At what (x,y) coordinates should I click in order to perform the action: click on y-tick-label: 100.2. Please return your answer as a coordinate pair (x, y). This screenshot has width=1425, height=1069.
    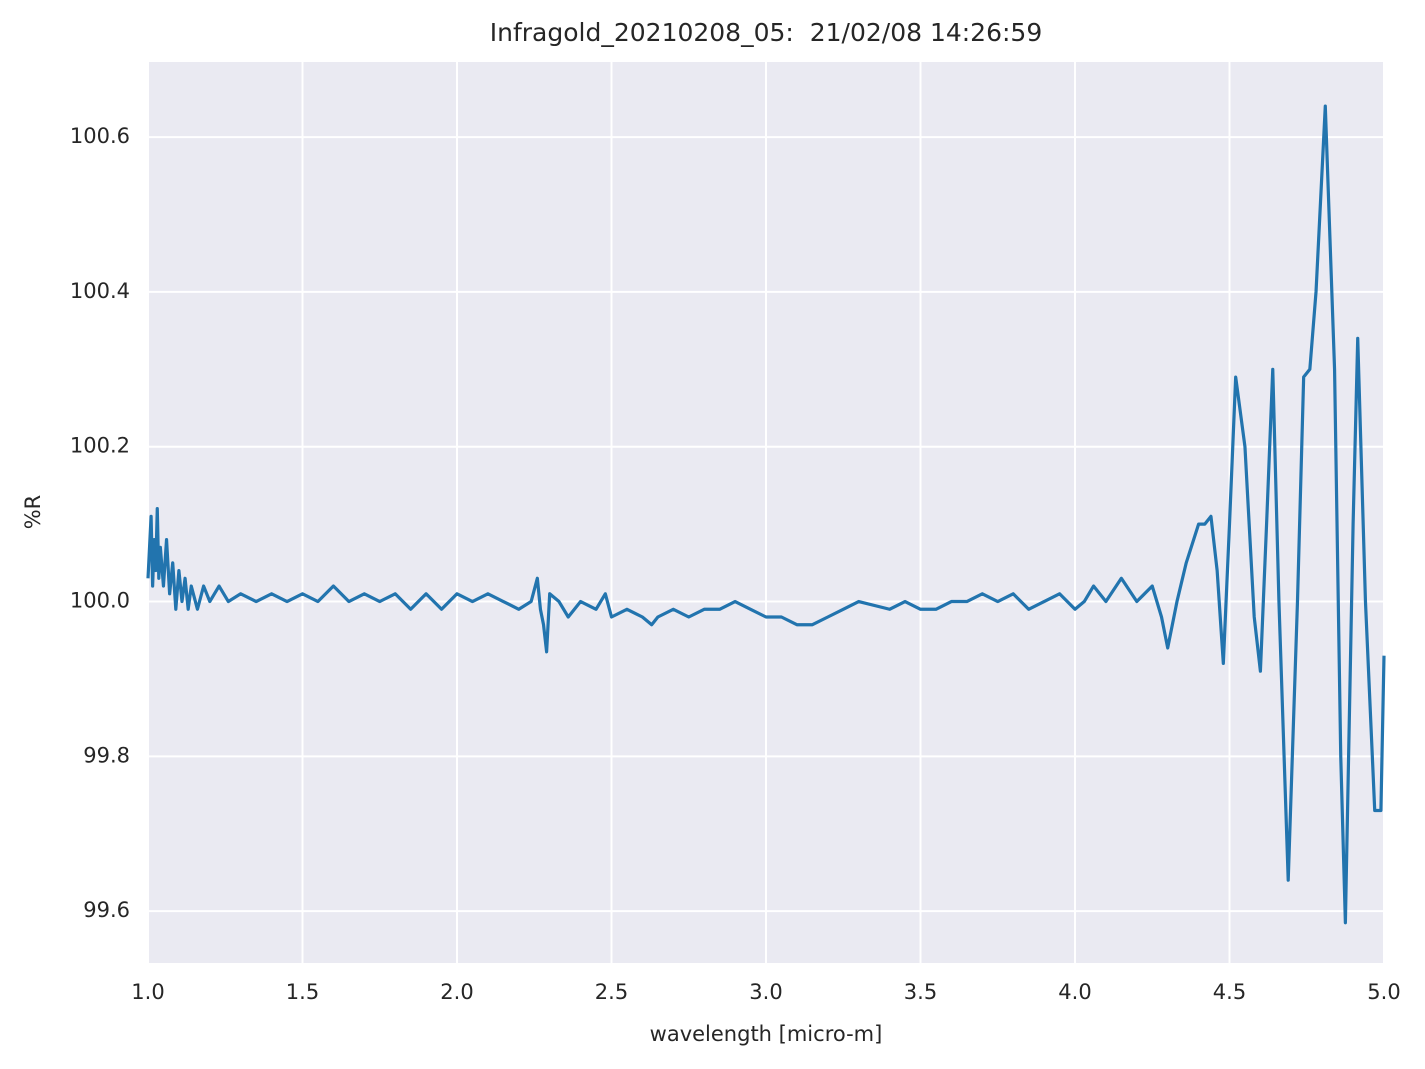
    Looking at the image, I should click on (100, 446).